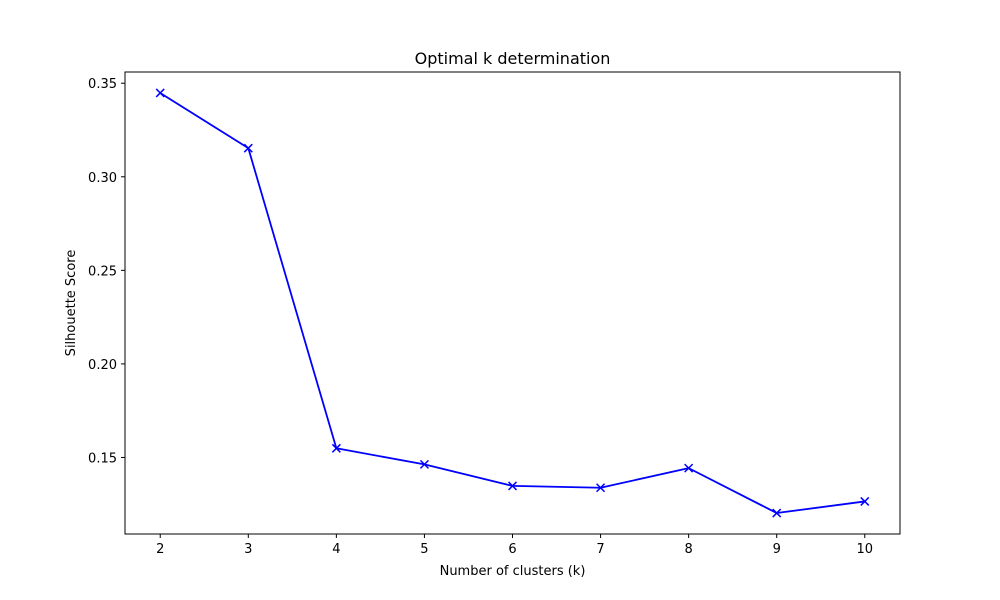 The height and width of the screenshot is (600, 1000). Describe the element at coordinates (160, 549) in the screenshot. I see `x-tick-label: 2` at that location.